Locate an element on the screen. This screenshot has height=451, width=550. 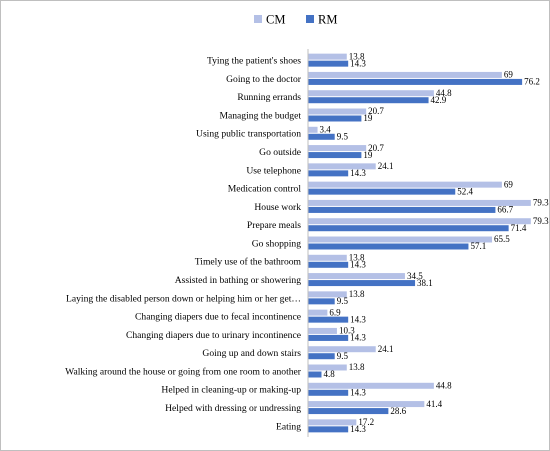
data-label-cm: 6.9 is located at coordinates (335, 312).